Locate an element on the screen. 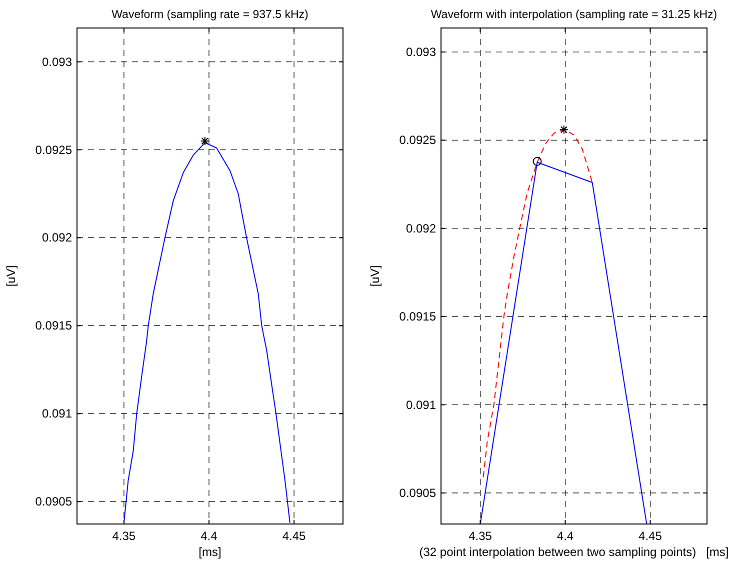 This screenshot has width=748, height=563. line-series is located at coordinates (537, 303).